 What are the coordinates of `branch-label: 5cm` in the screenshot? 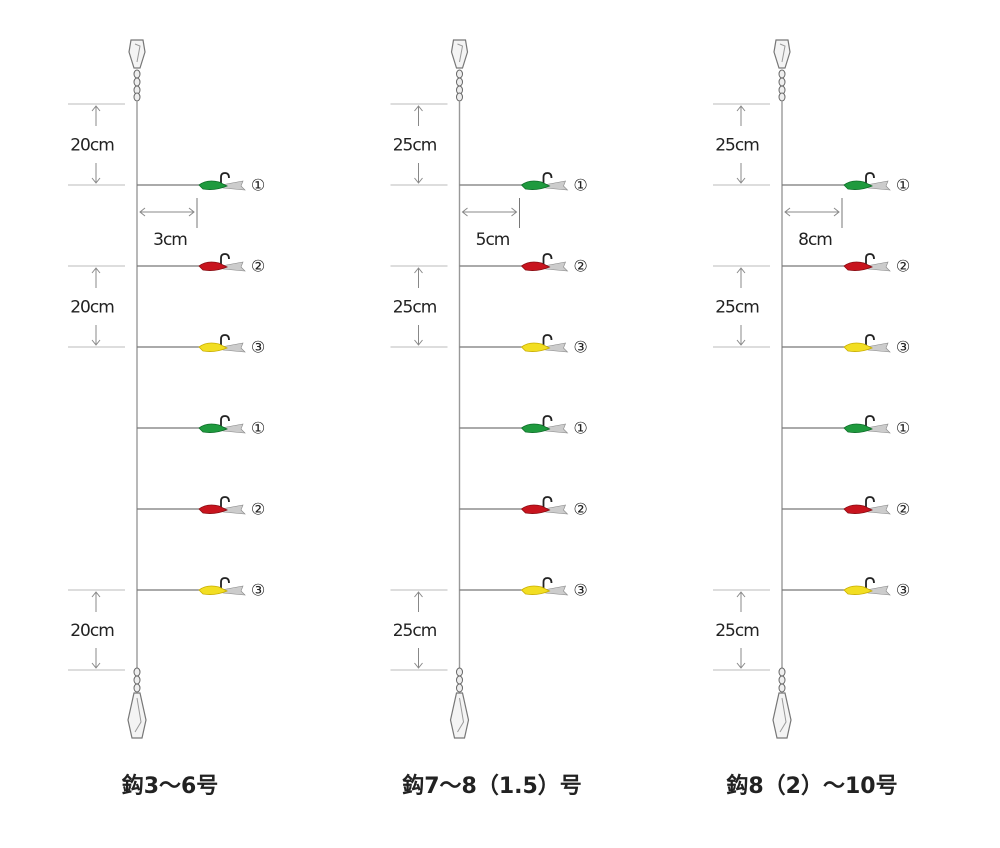 It's located at (493, 240).